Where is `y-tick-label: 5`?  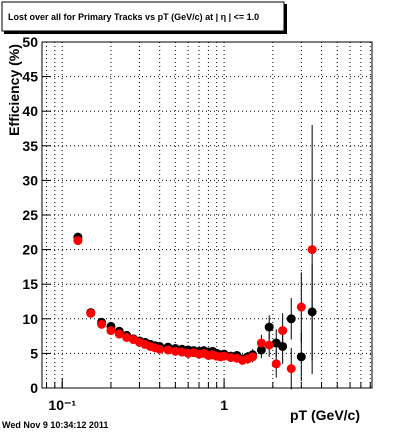 y-tick-label: 5 is located at coordinates (34, 353).